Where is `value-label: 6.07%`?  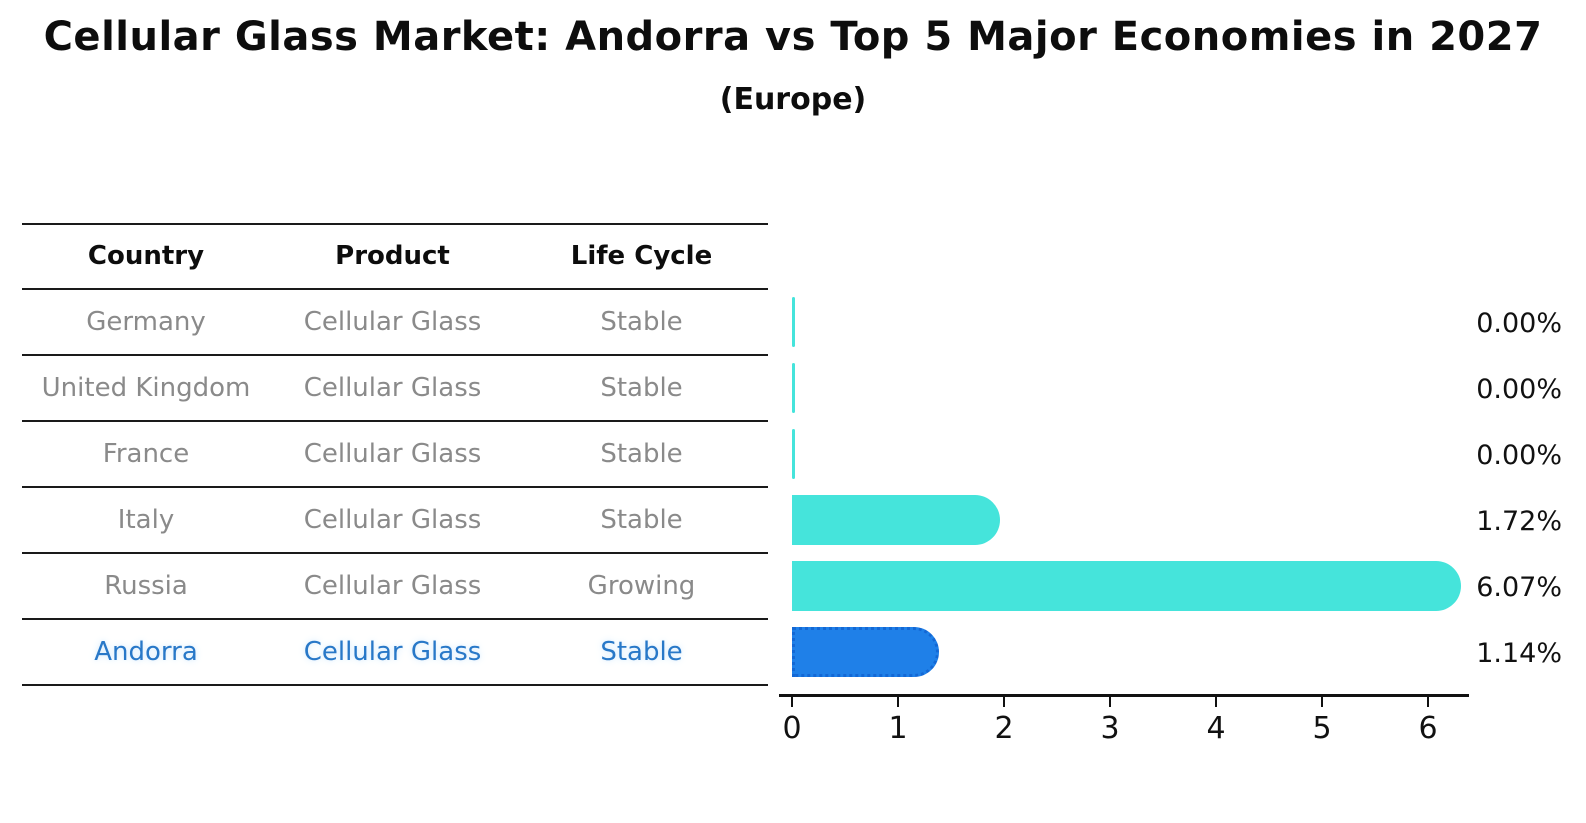
value-label: 6.07% is located at coordinates (1519, 587).